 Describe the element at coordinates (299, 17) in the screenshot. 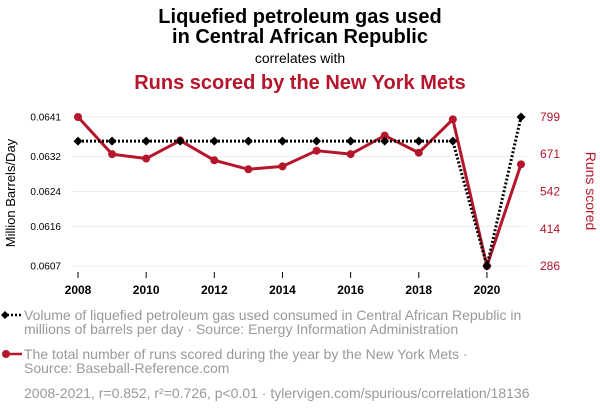

I see `chart-title-line1: Liquefied petroleum gas used` at that location.